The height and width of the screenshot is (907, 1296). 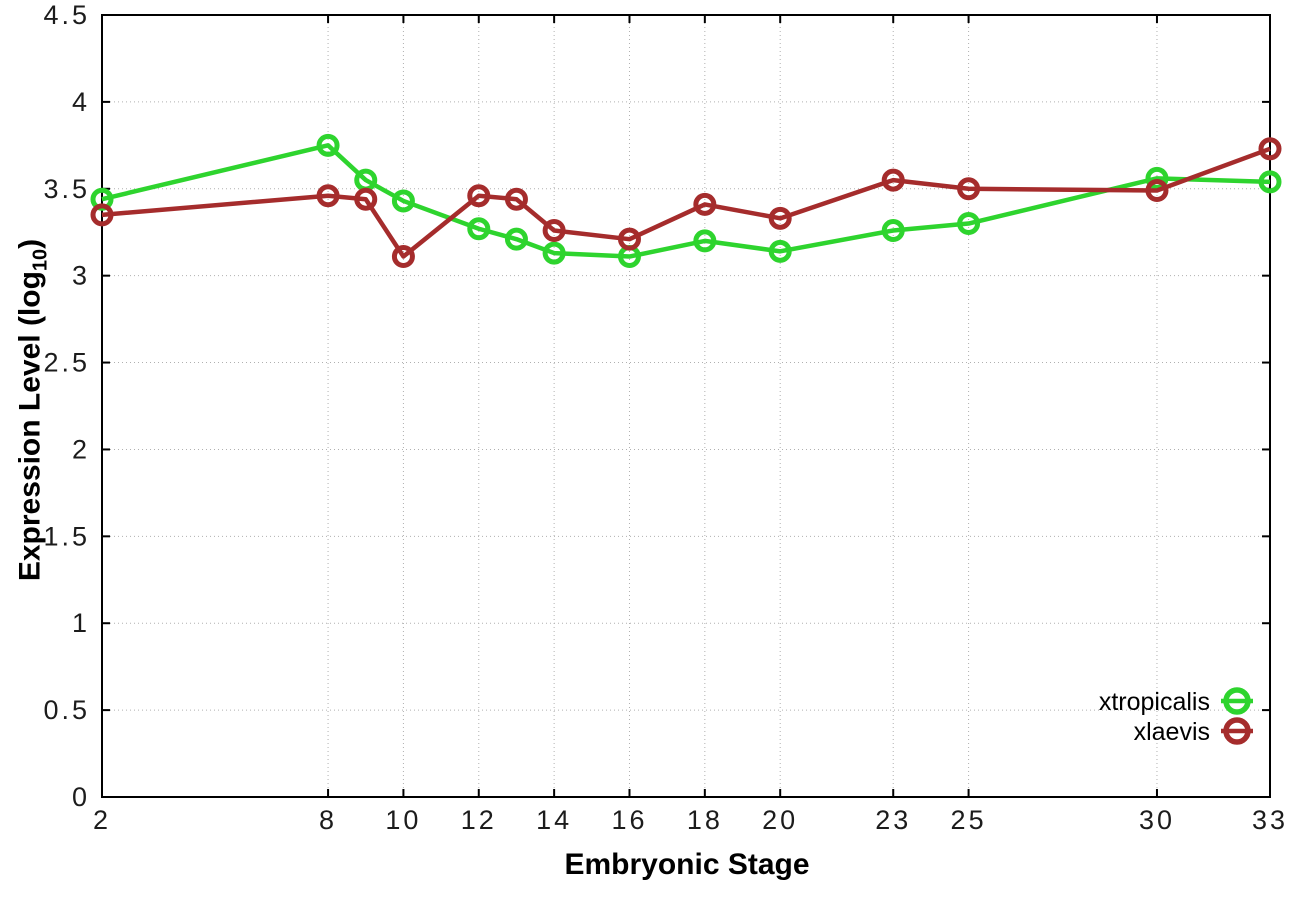 What do you see at coordinates (328, 820) in the screenshot?
I see `x-tick-label: 8` at bounding box center [328, 820].